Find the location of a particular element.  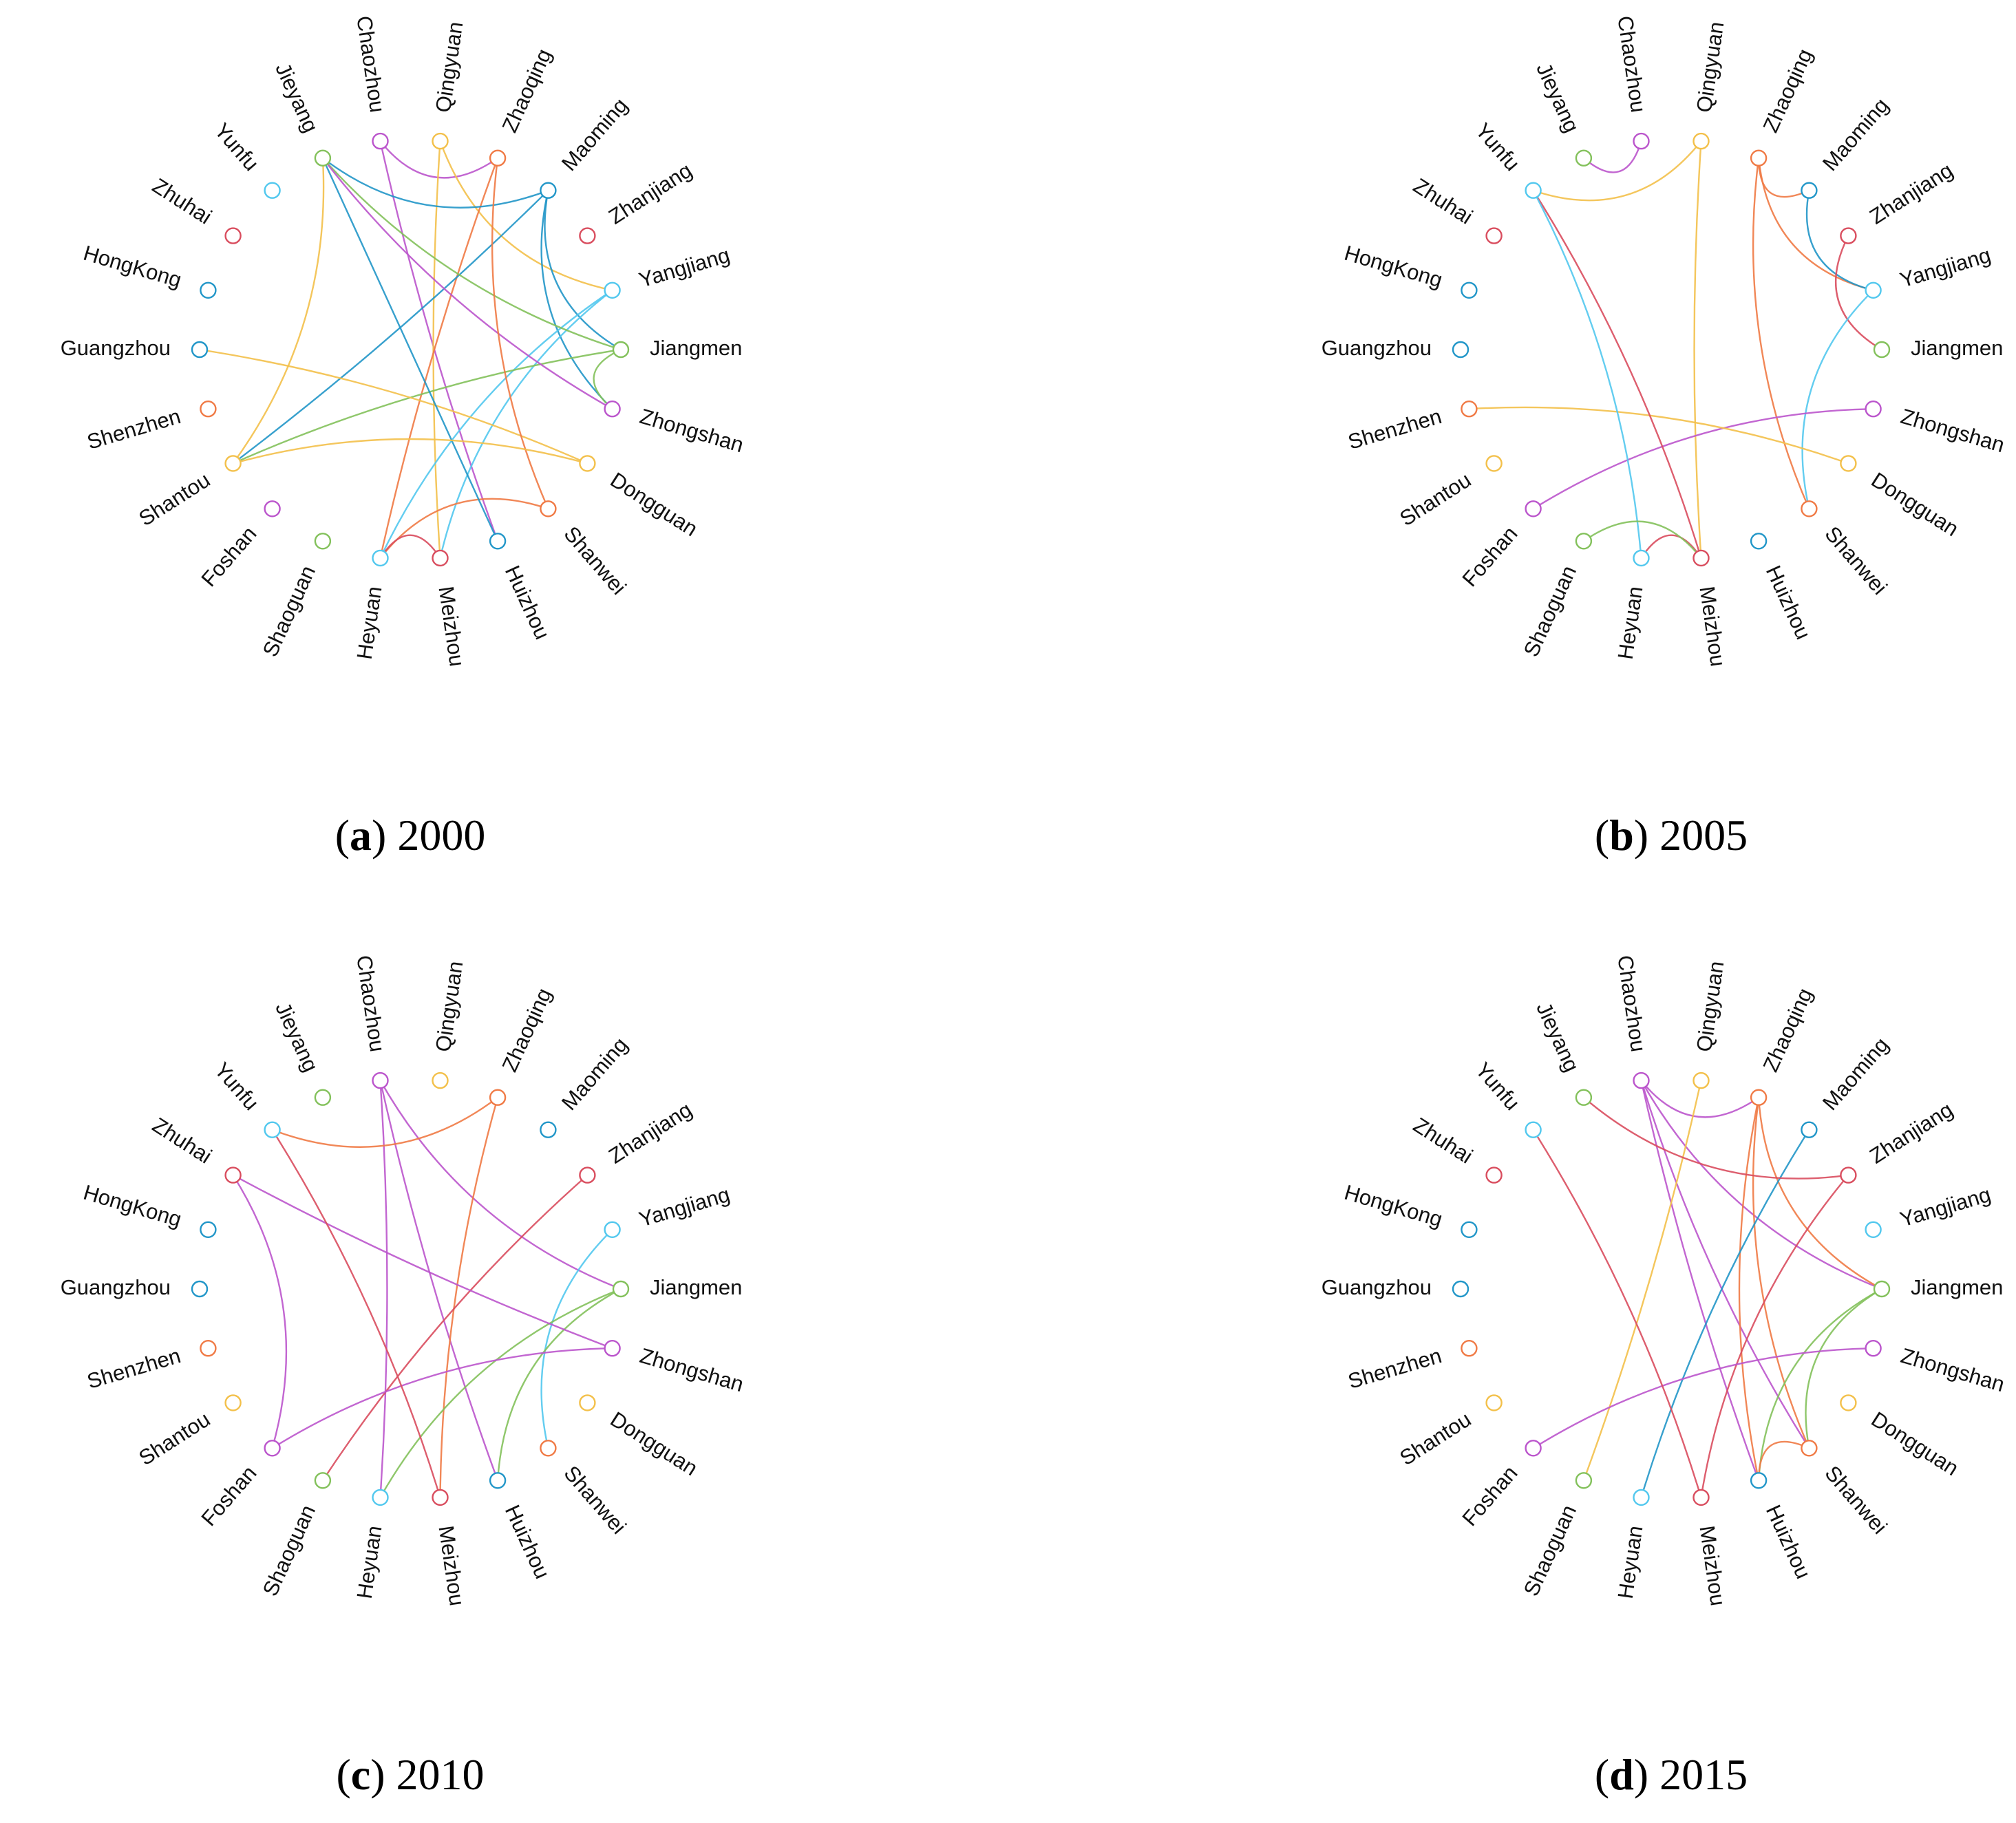

edge-zhaoqing-yangjiang is located at coordinates (1815, 224).